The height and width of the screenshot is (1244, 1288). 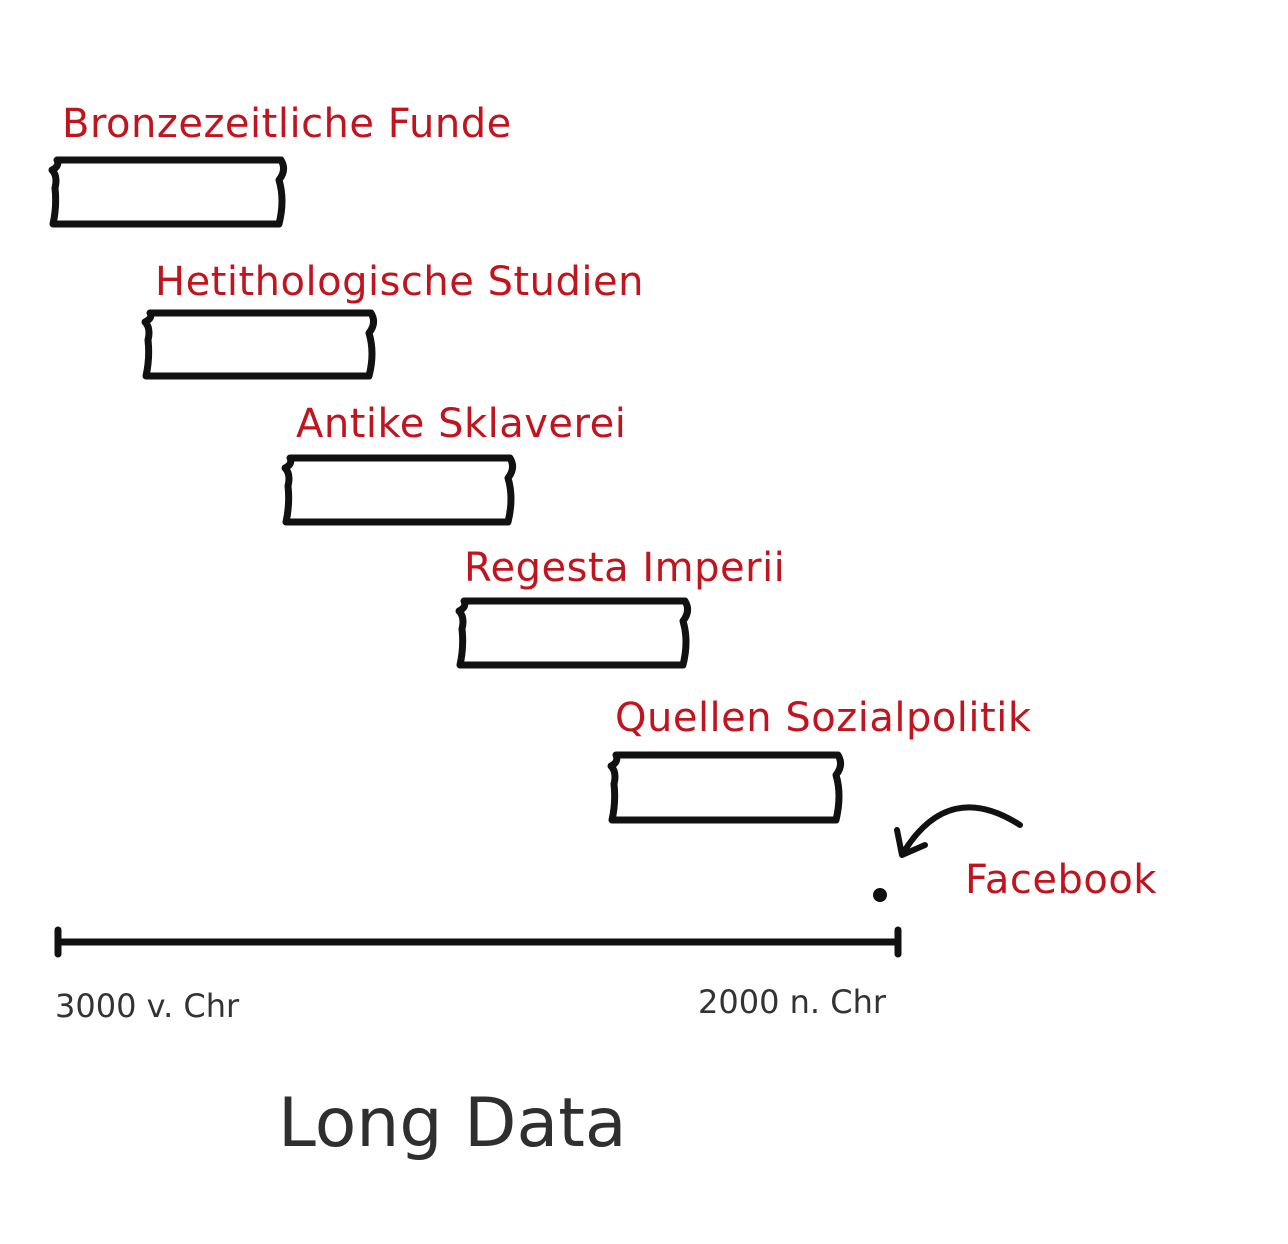 What do you see at coordinates (1061, 880) in the screenshot?
I see `facebook-label: Facebook` at bounding box center [1061, 880].